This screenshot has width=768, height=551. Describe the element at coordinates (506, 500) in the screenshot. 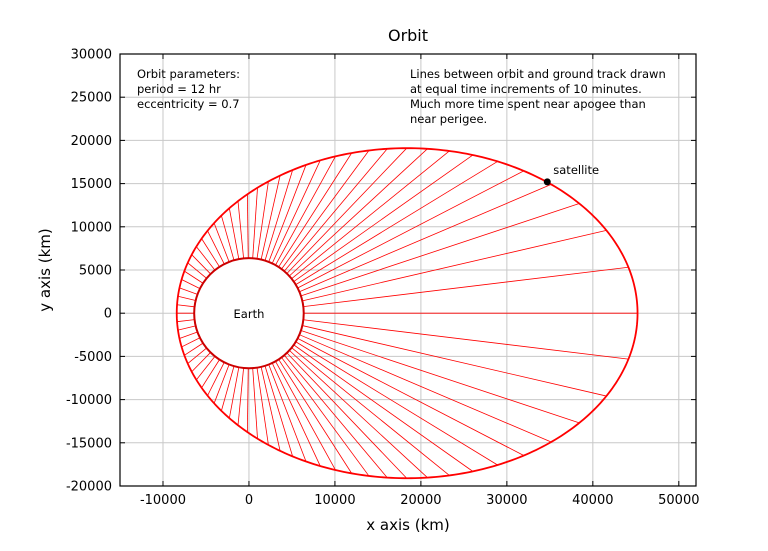

I see `x-tick-label-4: 30000` at that location.